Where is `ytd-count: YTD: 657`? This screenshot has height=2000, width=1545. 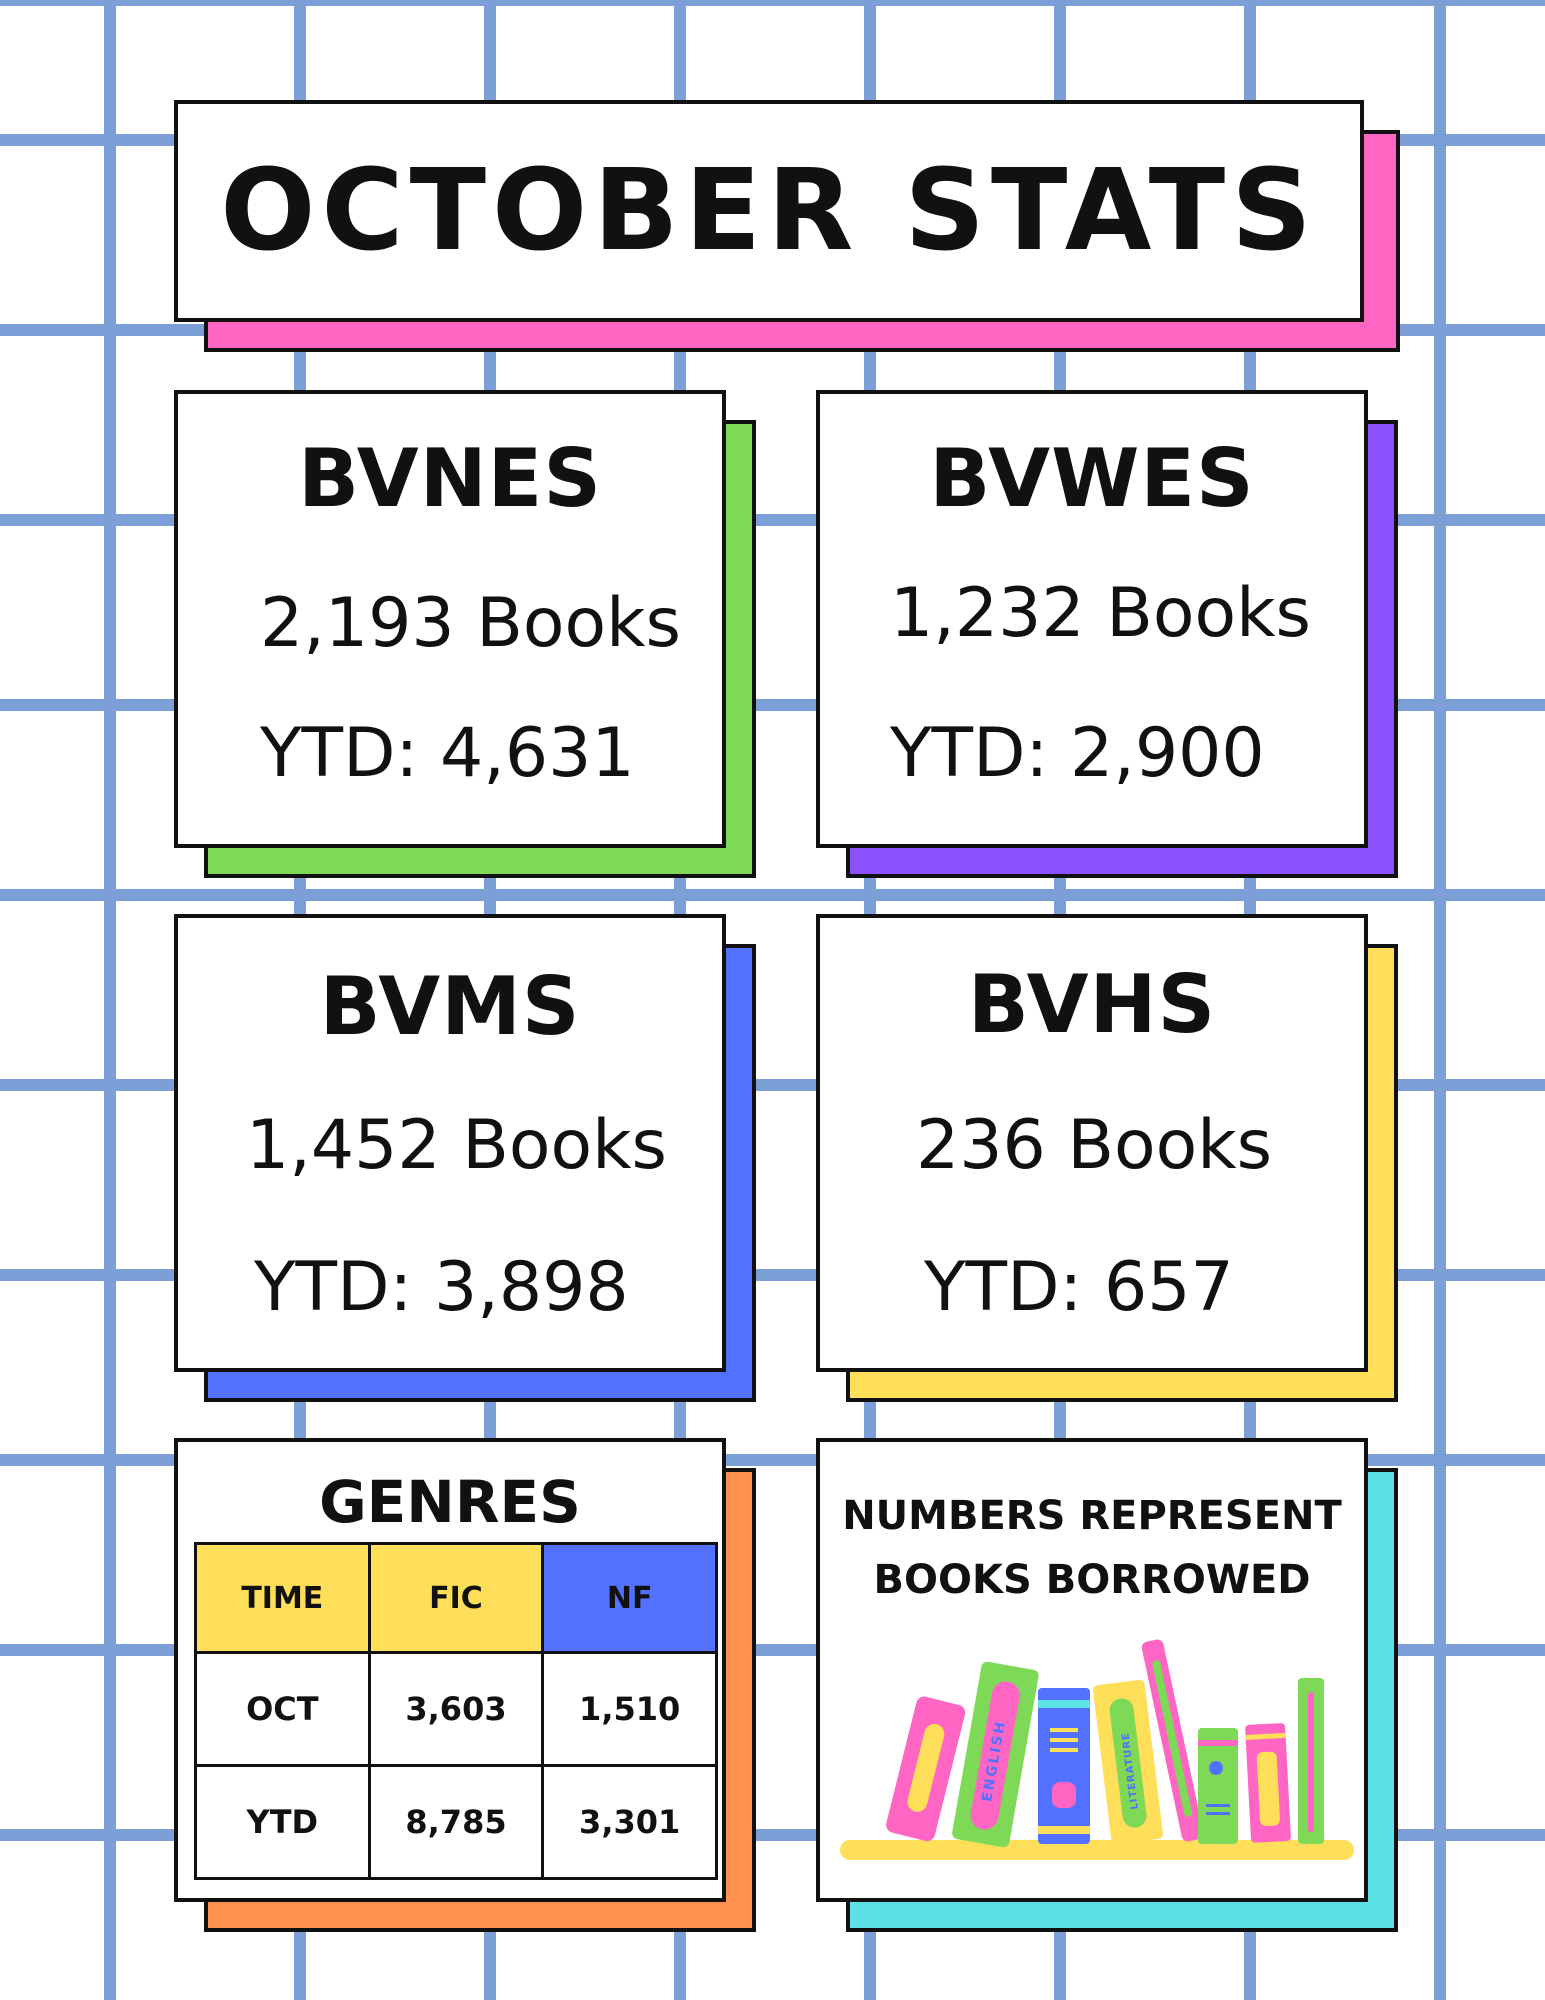 ytd-count: YTD: 657 is located at coordinates (1079, 1287).